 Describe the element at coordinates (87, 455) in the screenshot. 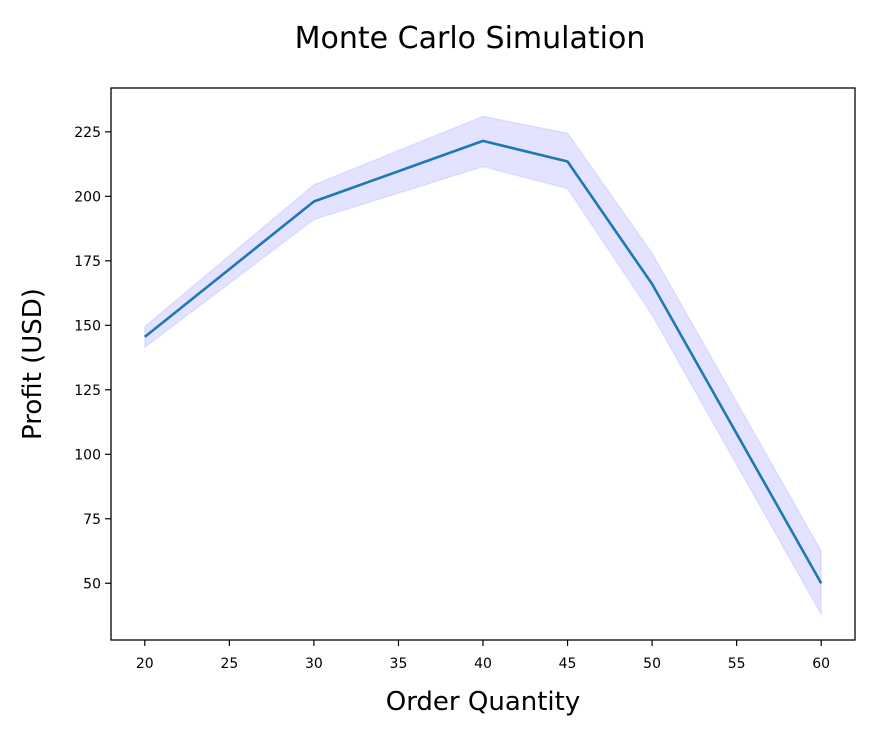

I see `y-tick-label: 100` at that location.